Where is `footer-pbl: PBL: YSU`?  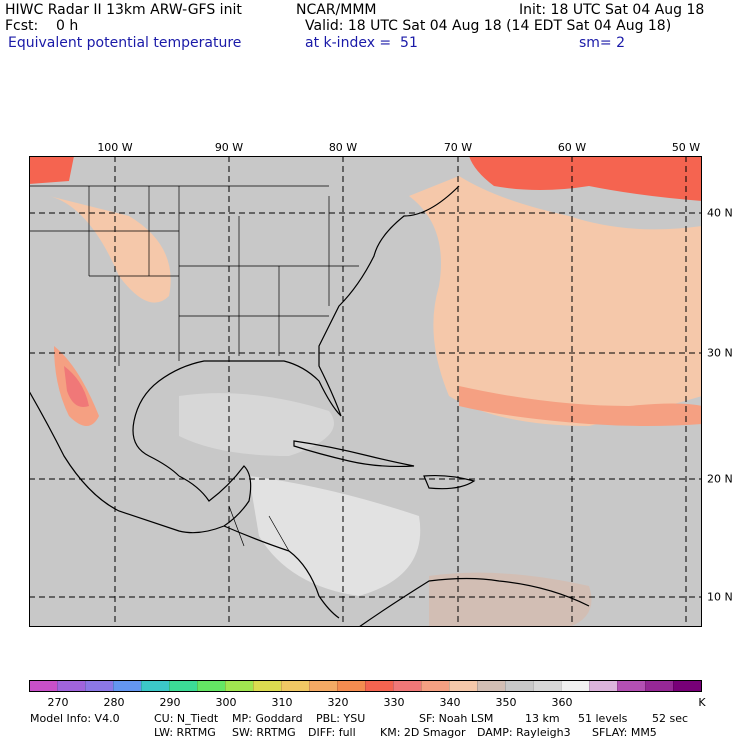
footer-pbl: PBL: YSU is located at coordinates (341, 718).